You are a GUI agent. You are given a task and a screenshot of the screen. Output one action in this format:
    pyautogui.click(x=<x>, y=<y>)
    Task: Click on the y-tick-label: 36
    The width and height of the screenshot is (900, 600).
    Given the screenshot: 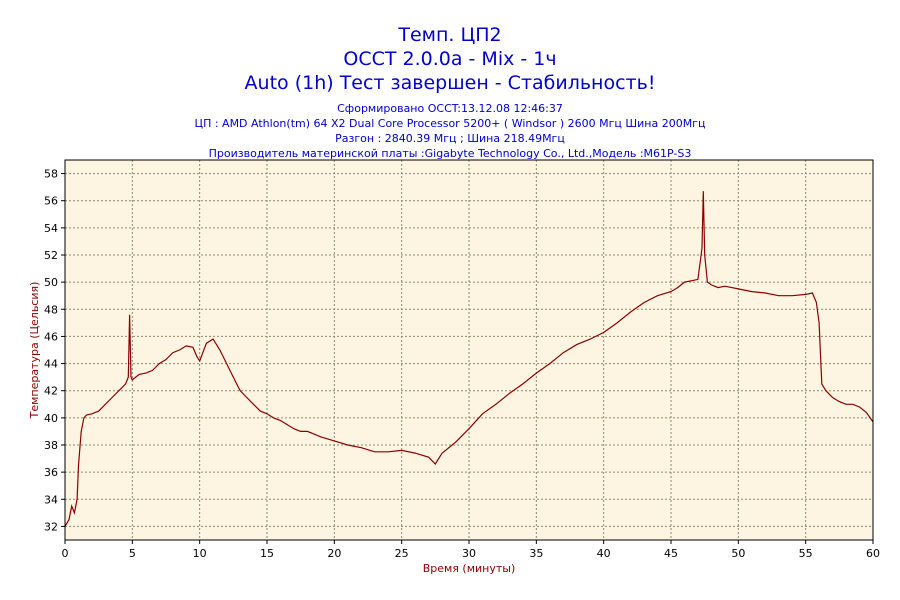 What is the action you would take?
    pyautogui.click(x=51, y=472)
    